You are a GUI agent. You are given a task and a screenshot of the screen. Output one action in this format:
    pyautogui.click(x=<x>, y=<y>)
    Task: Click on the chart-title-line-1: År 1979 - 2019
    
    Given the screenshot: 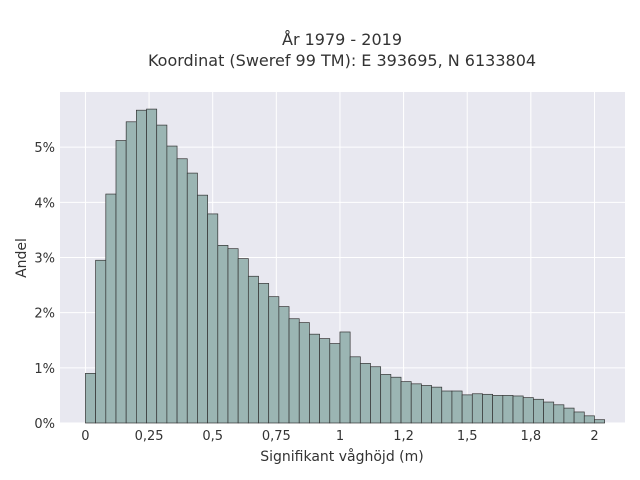 What is the action you would take?
    pyautogui.click(x=342, y=39)
    